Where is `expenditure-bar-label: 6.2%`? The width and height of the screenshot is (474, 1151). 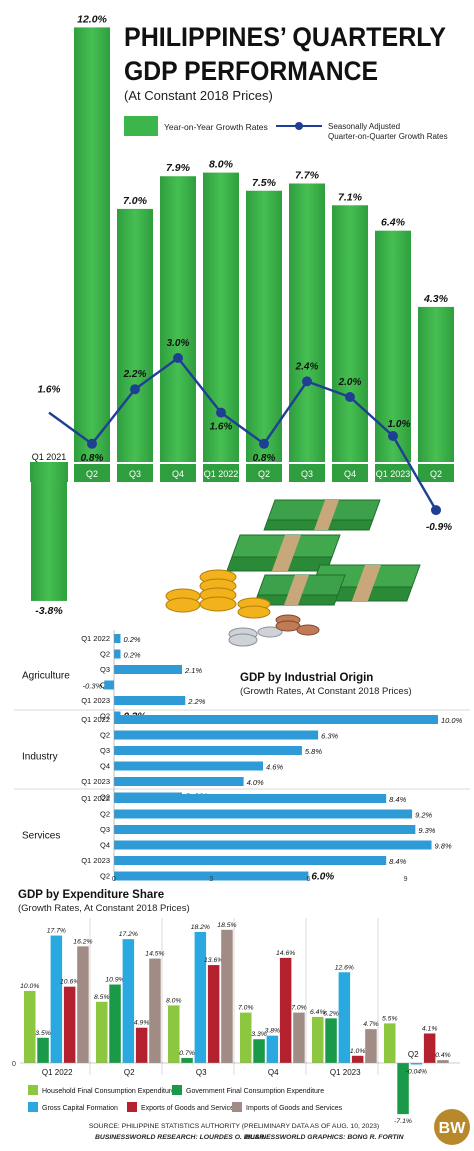
expenditure-bar-label: 6.2% is located at coordinates (331, 1013).